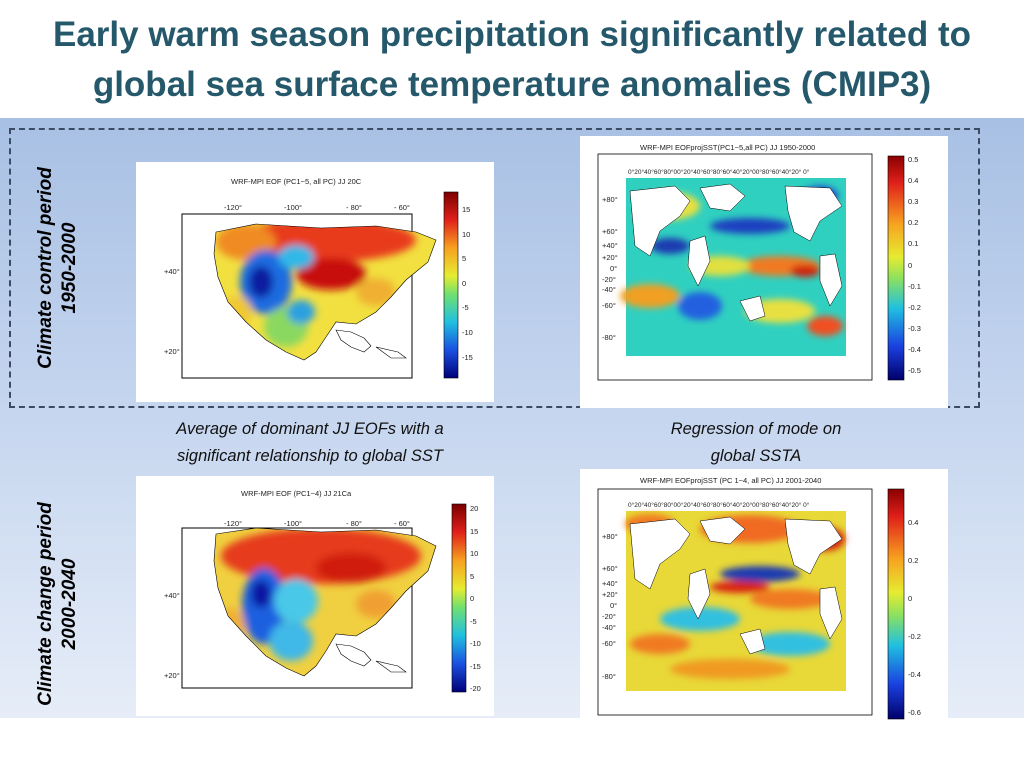  I want to click on colorbar-tick: 0.4, so click(913, 180).